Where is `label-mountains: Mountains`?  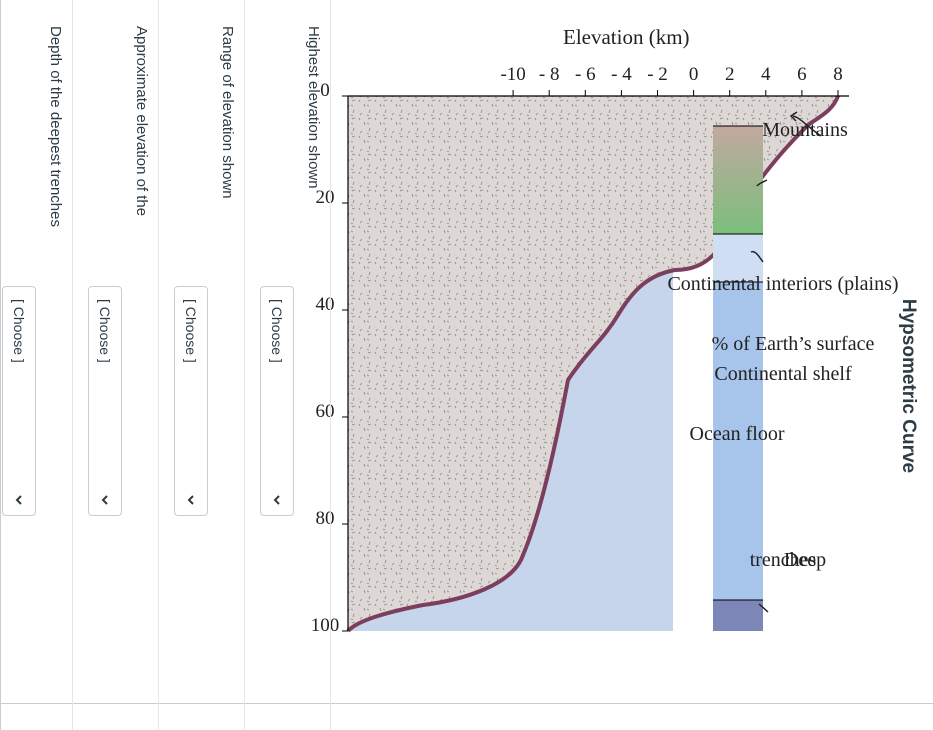 label-mountains: Mountains is located at coordinates (805, 130).